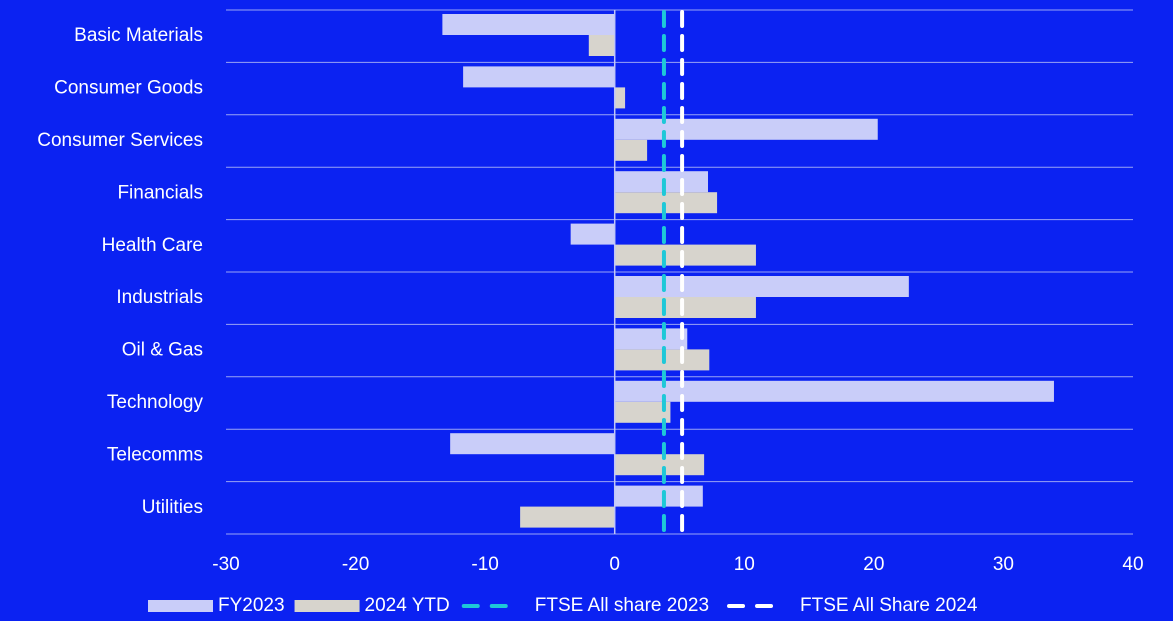 Image resolution: width=1173 pixels, height=621 pixels. Describe the element at coordinates (889, 605) in the screenshot. I see `legend-label: FTSE All Share 2024` at that location.